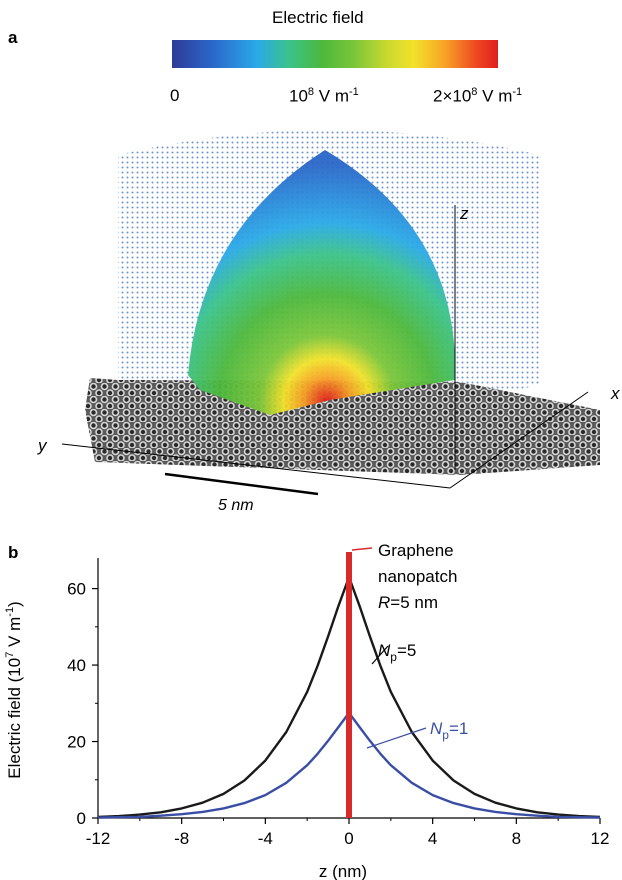 This screenshot has width=622, height=880. What do you see at coordinates (98, 838) in the screenshot?
I see `x-tick-label-0: -12` at bounding box center [98, 838].